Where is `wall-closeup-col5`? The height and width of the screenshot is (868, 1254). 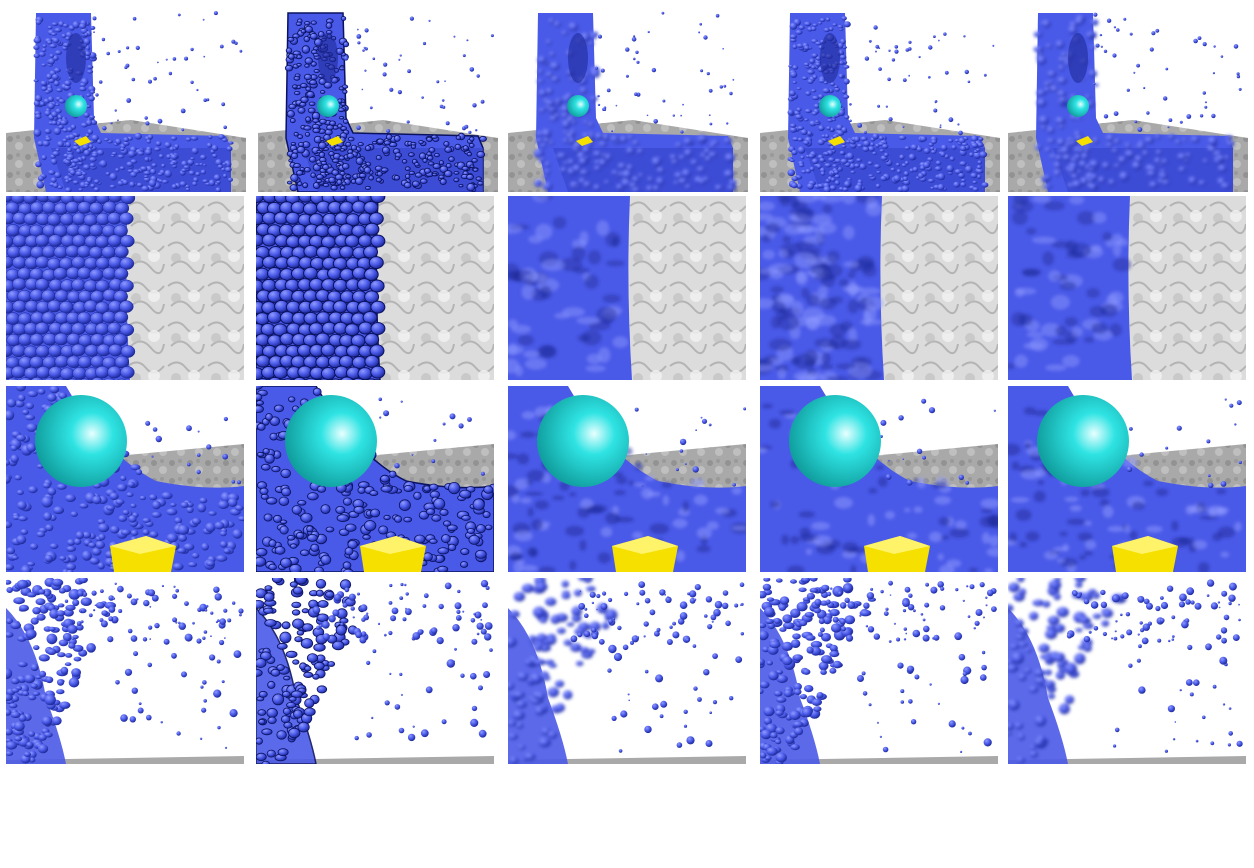 wall-closeup-col5 is located at coordinates (1127, 288).